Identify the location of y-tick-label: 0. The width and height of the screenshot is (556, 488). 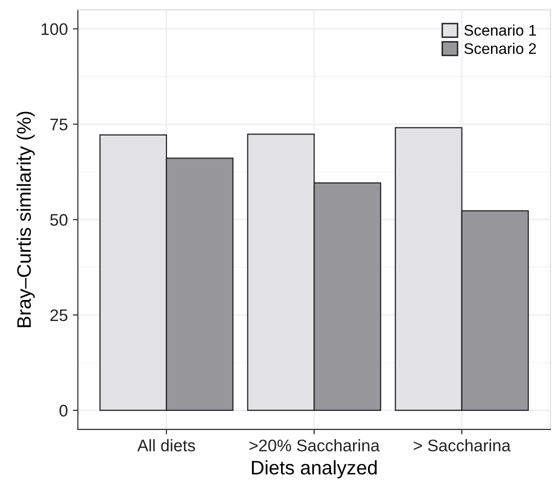
(64, 410).